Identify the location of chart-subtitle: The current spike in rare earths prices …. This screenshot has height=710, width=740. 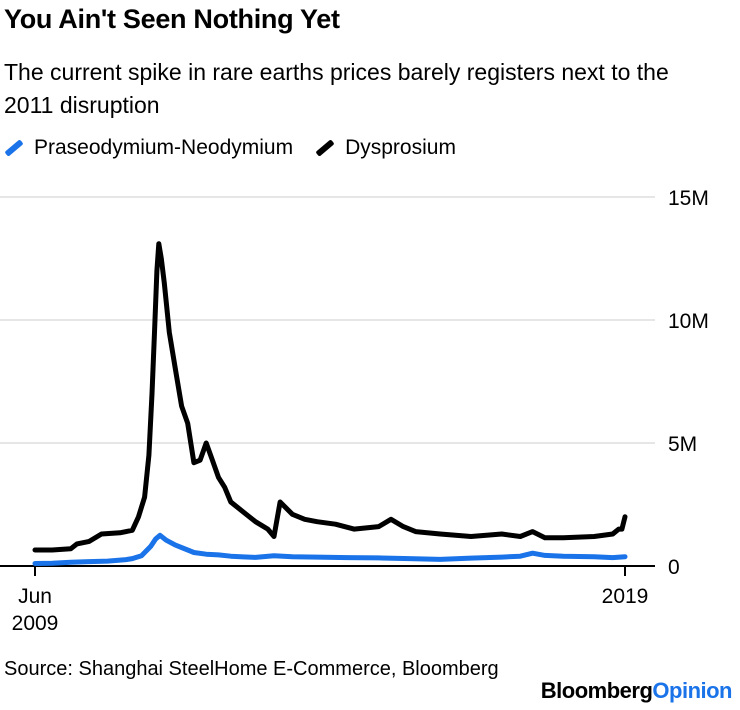
(336, 88).